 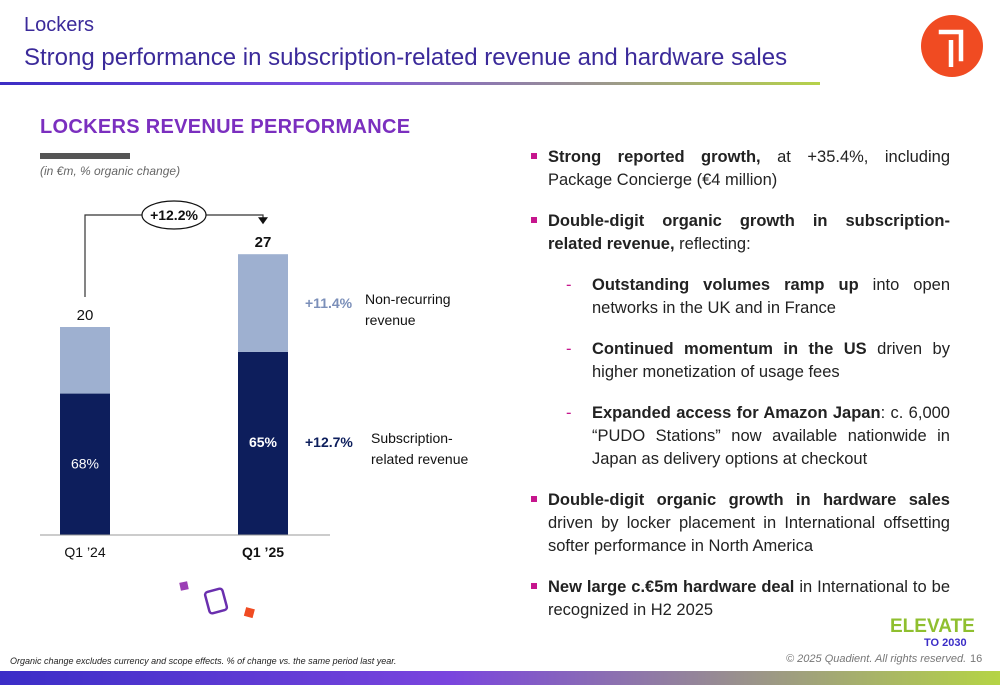 What do you see at coordinates (952, 46) in the screenshot?
I see `quadient-logo-icon` at bounding box center [952, 46].